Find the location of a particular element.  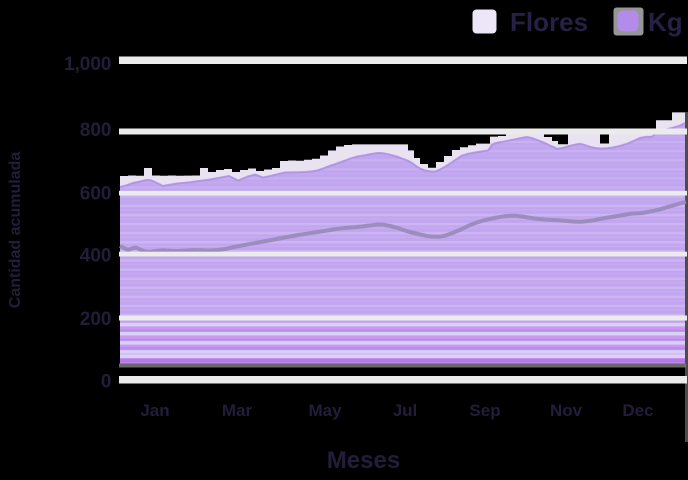

svg-text: 1,000 is located at coordinates (88, 64).